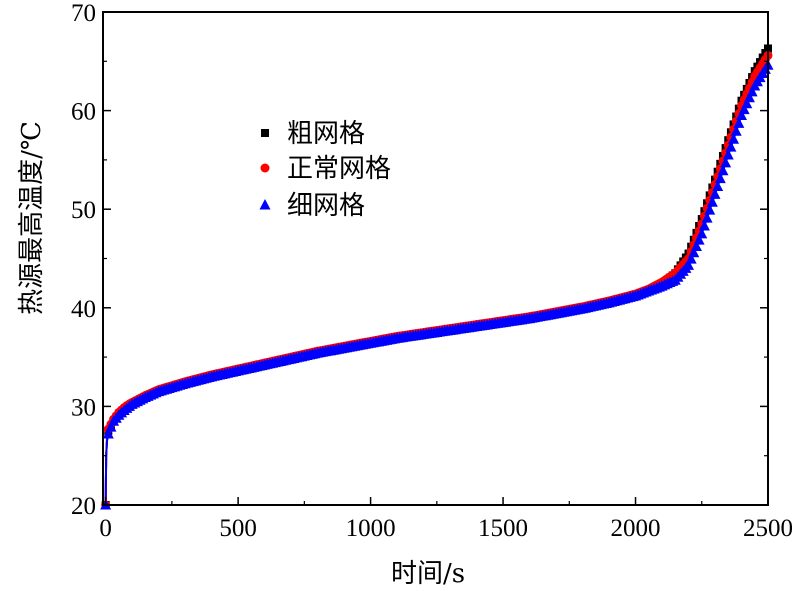 The width and height of the screenshot is (798, 591). What do you see at coordinates (339, 169) in the screenshot?
I see `legend-label: 正常网格` at bounding box center [339, 169].